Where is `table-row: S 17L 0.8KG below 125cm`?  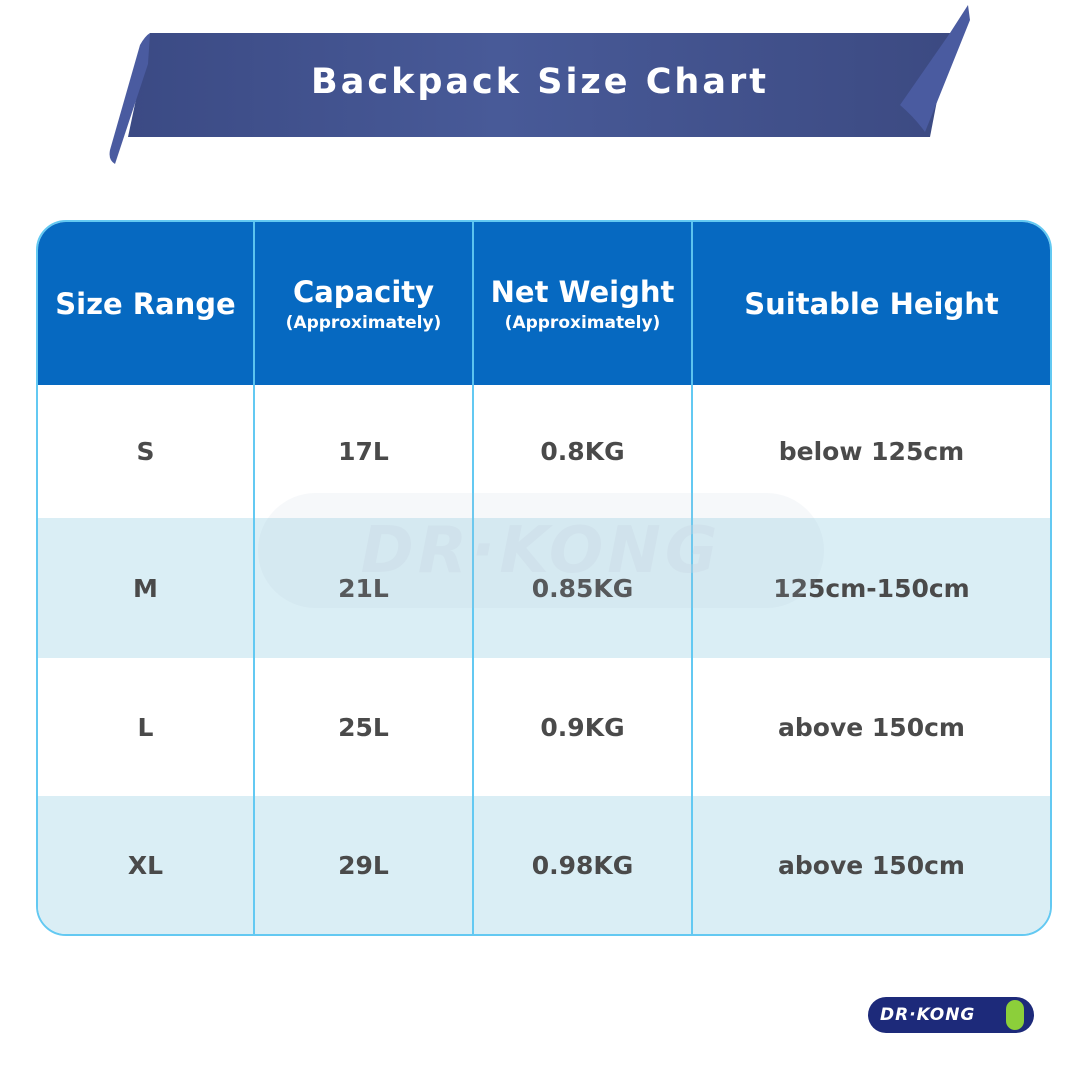
table-row: S 17L 0.8KG below 125cm is located at coordinates (544, 451).